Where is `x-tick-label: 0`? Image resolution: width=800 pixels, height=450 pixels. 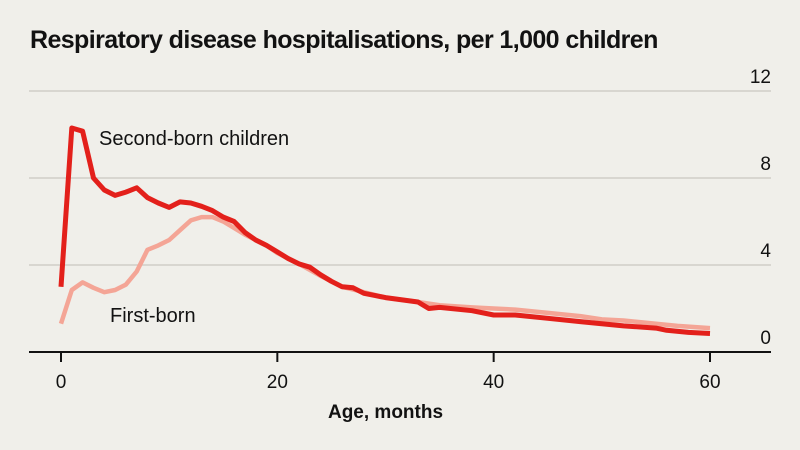
x-tick-label: 0 is located at coordinates (61, 382).